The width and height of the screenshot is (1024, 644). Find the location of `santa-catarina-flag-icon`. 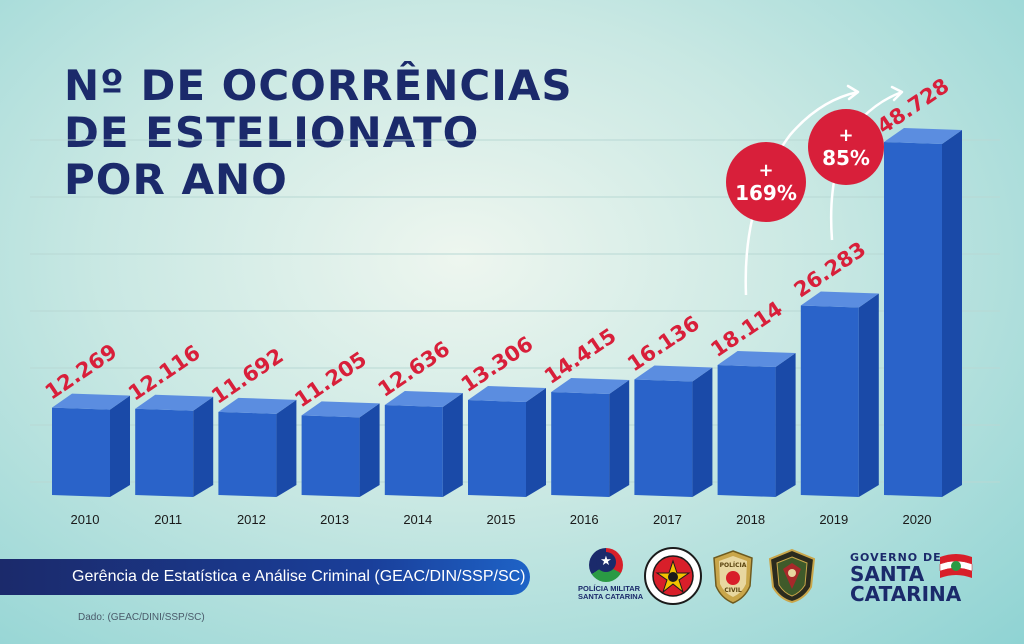

santa-catarina-flag-icon is located at coordinates (956, 566).